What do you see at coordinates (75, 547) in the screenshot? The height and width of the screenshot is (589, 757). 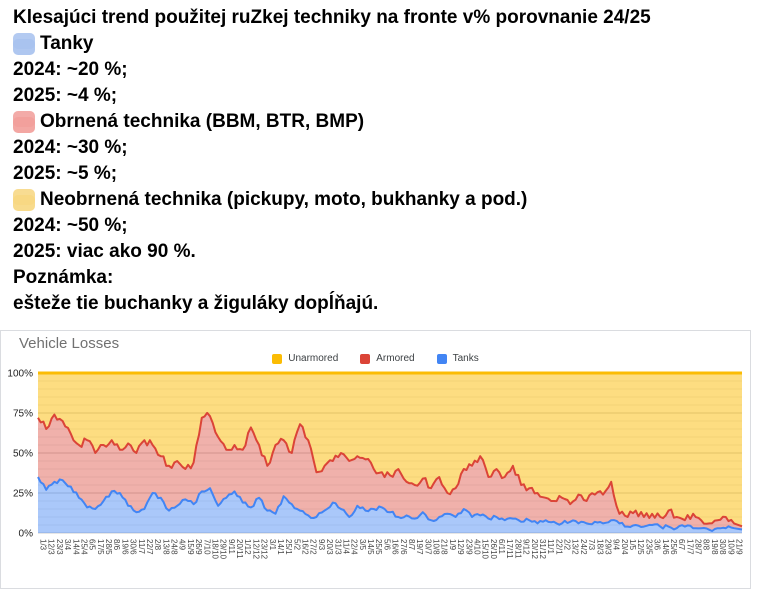 I see `svg-text: 14/4` at bounding box center [75, 547].